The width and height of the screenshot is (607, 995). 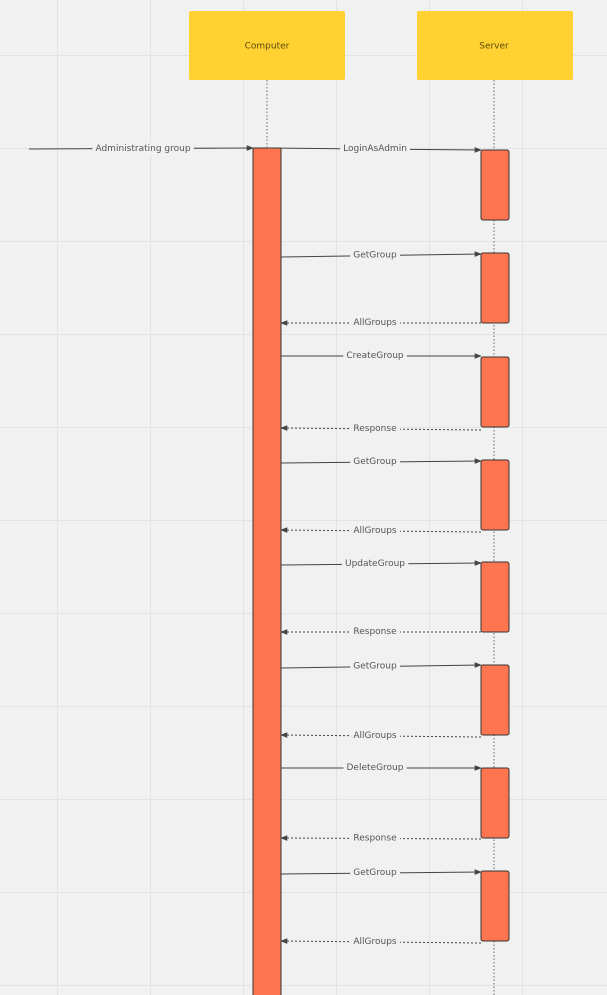 I want to click on message-label: UpdateGroup, so click(x=375, y=564).